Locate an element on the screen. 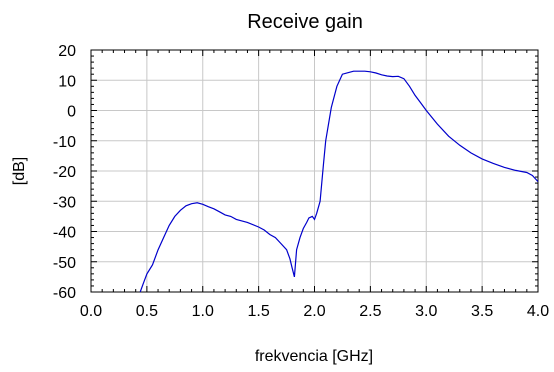 The height and width of the screenshot is (372, 554). x-tick-labels: 0.0 0.5 1.0 1.5 2.0 2.5 3.0 3.5 4.0 is located at coordinates (314, 311).